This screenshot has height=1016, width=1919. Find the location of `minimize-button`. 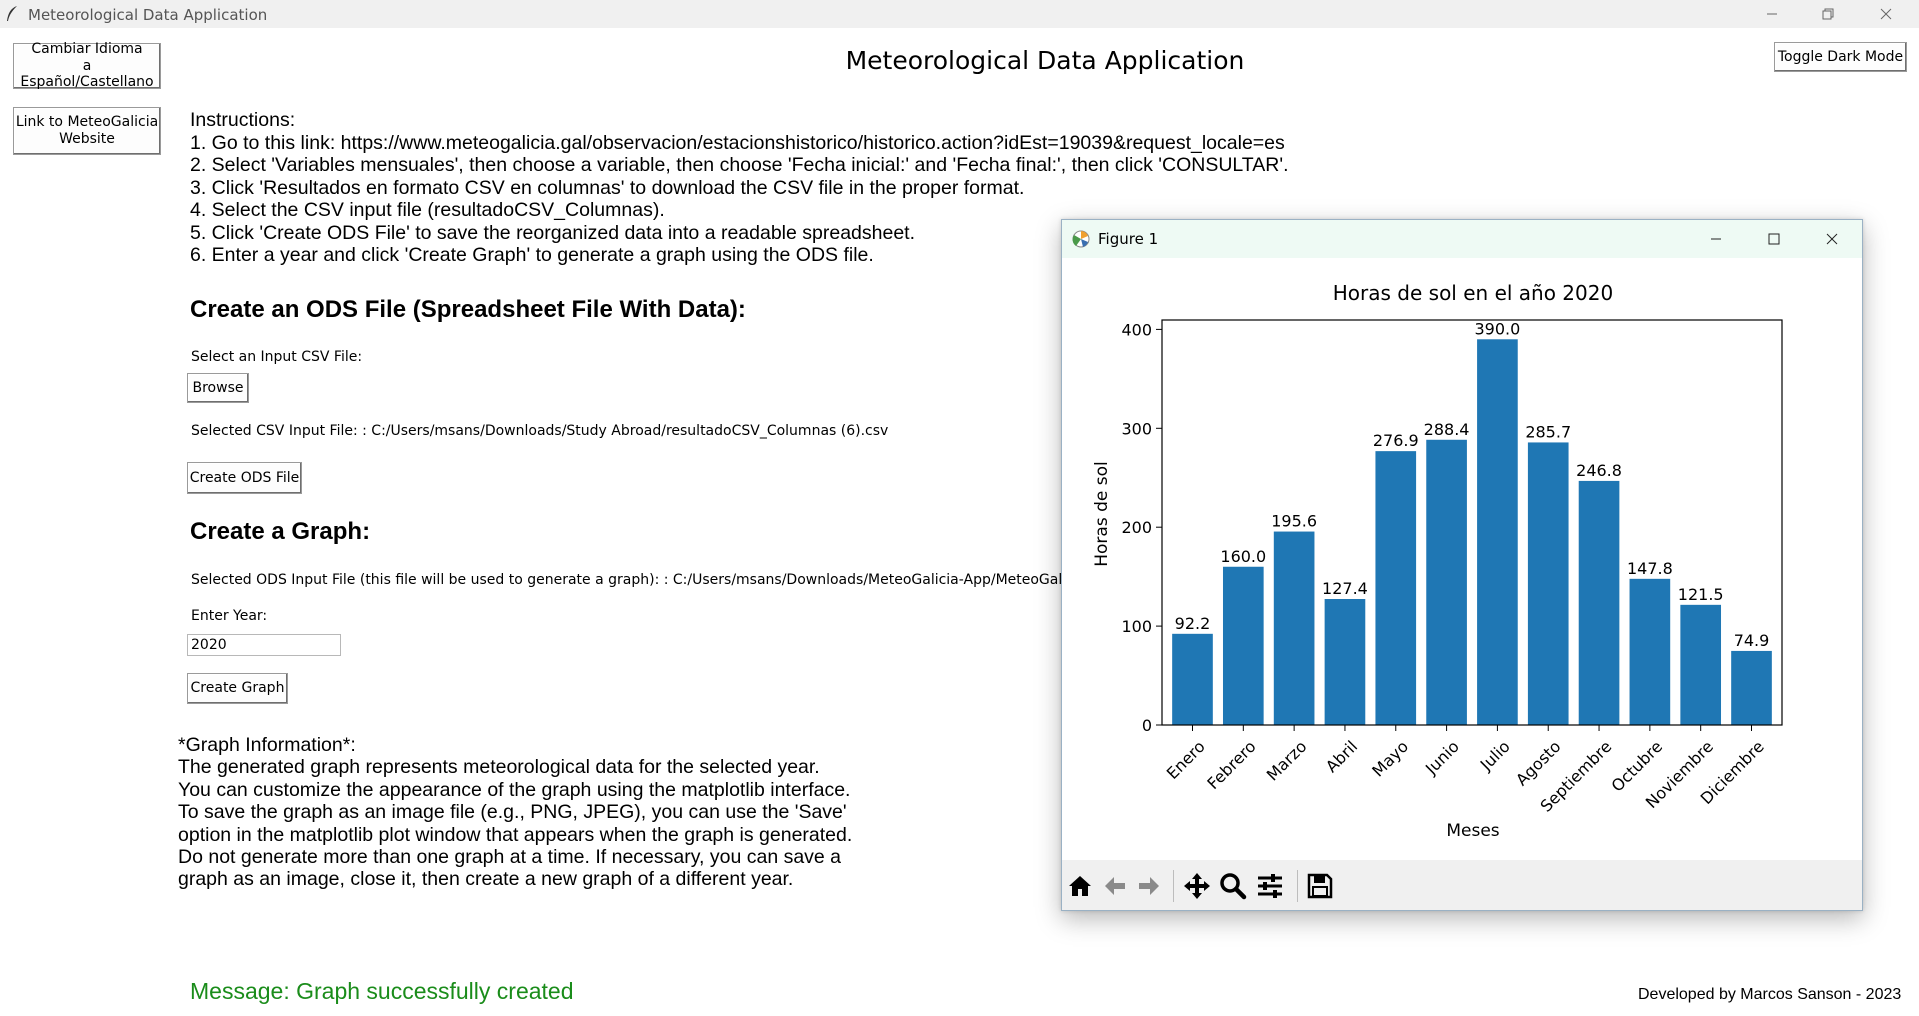

minimize-button is located at coordinates (1772, 14).